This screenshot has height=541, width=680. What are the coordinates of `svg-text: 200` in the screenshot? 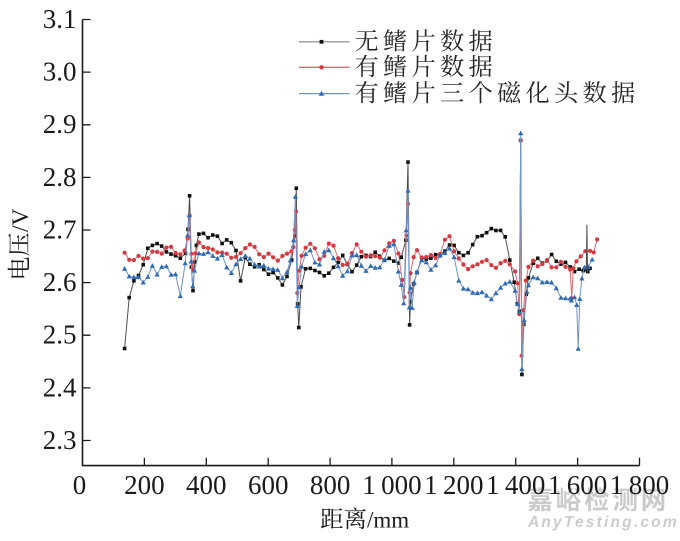 It's located at (144, 485).